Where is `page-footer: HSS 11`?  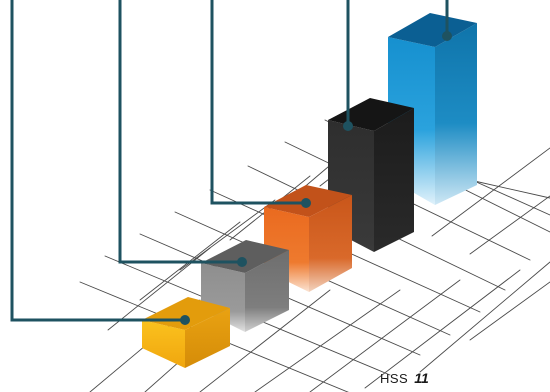
page-footer: HSS 11 is located at coordinates (404, 381).